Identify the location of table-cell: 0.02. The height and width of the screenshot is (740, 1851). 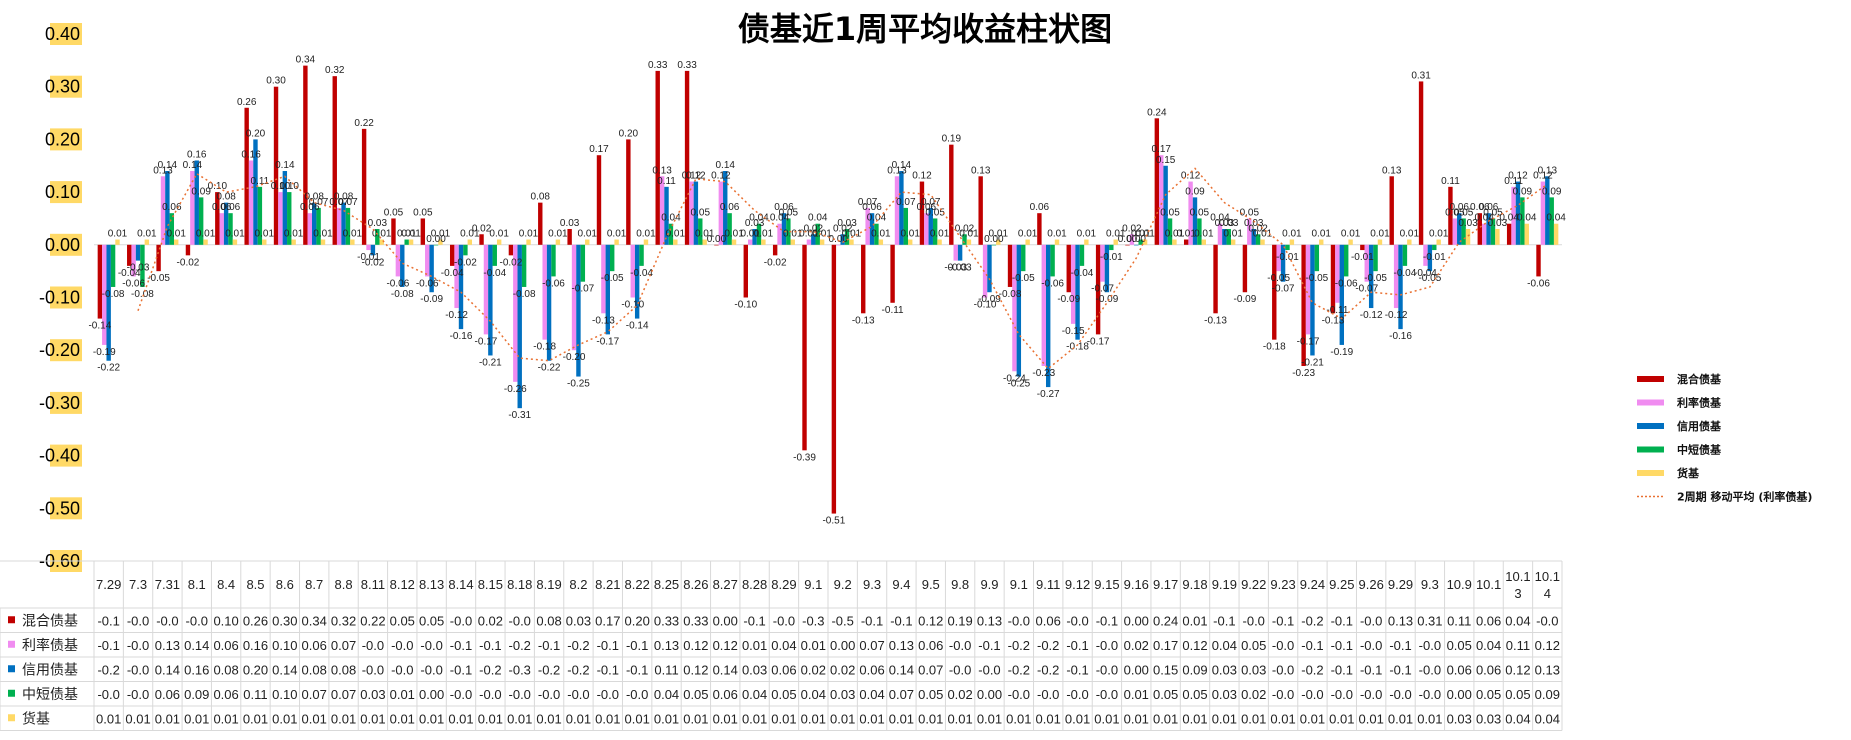
(1136, 645).